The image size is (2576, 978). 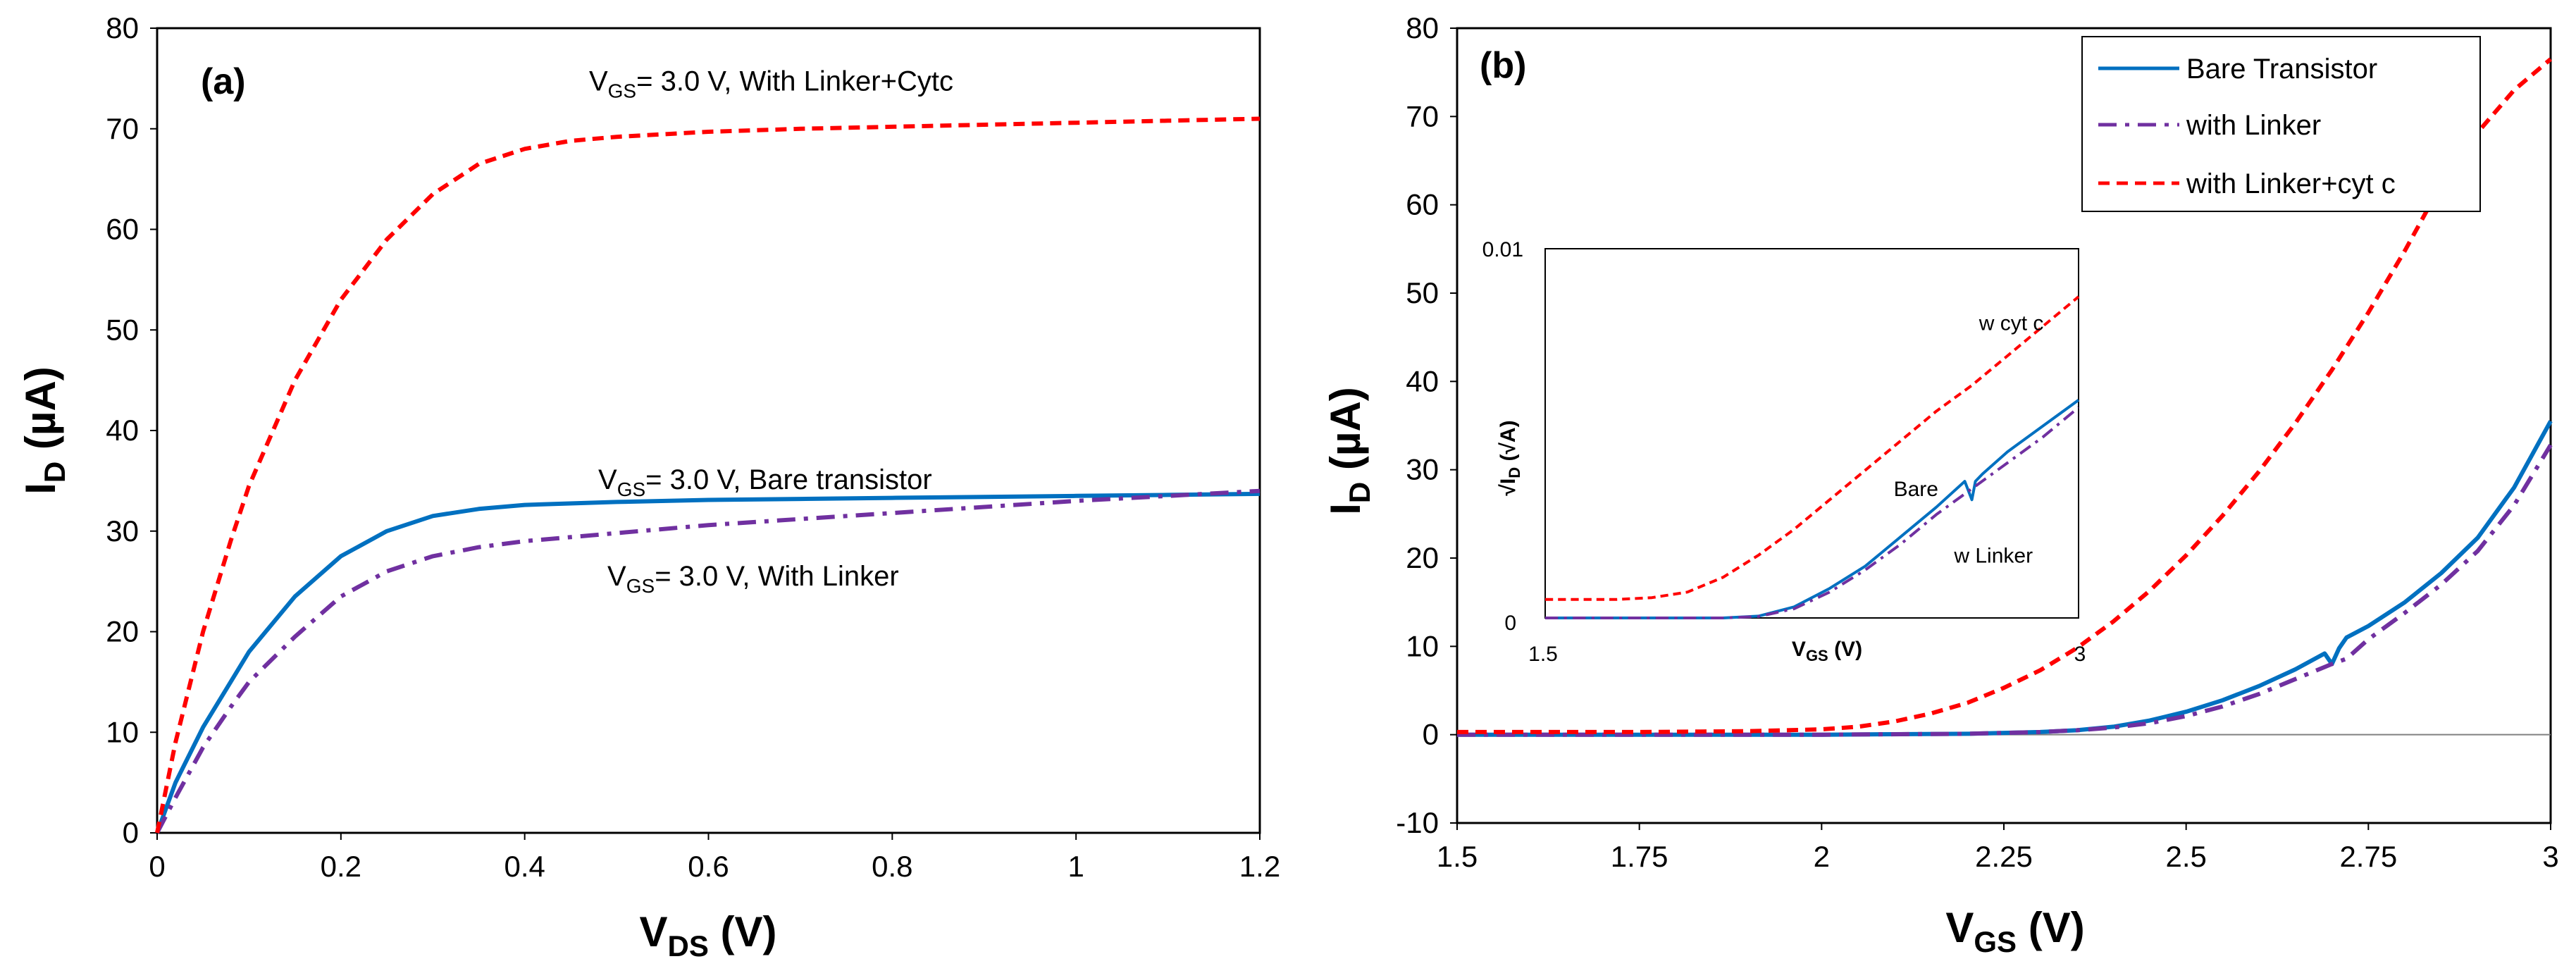 I want to click on panel-a-annotation: VGS= 3.0 V, With Linker, so click(x=753, y=579).